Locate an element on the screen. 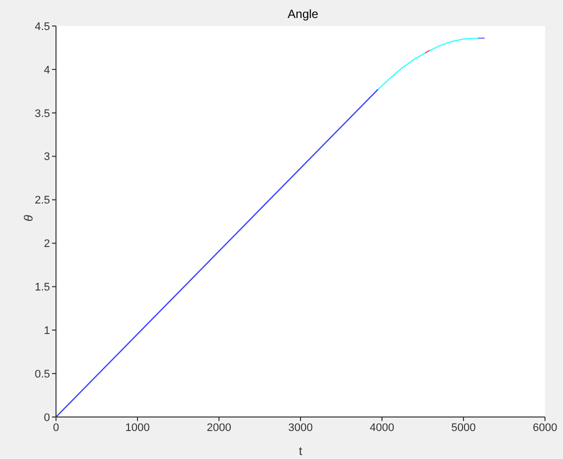  y-tick-label: 2.5 is located at coordinates (42, 200).